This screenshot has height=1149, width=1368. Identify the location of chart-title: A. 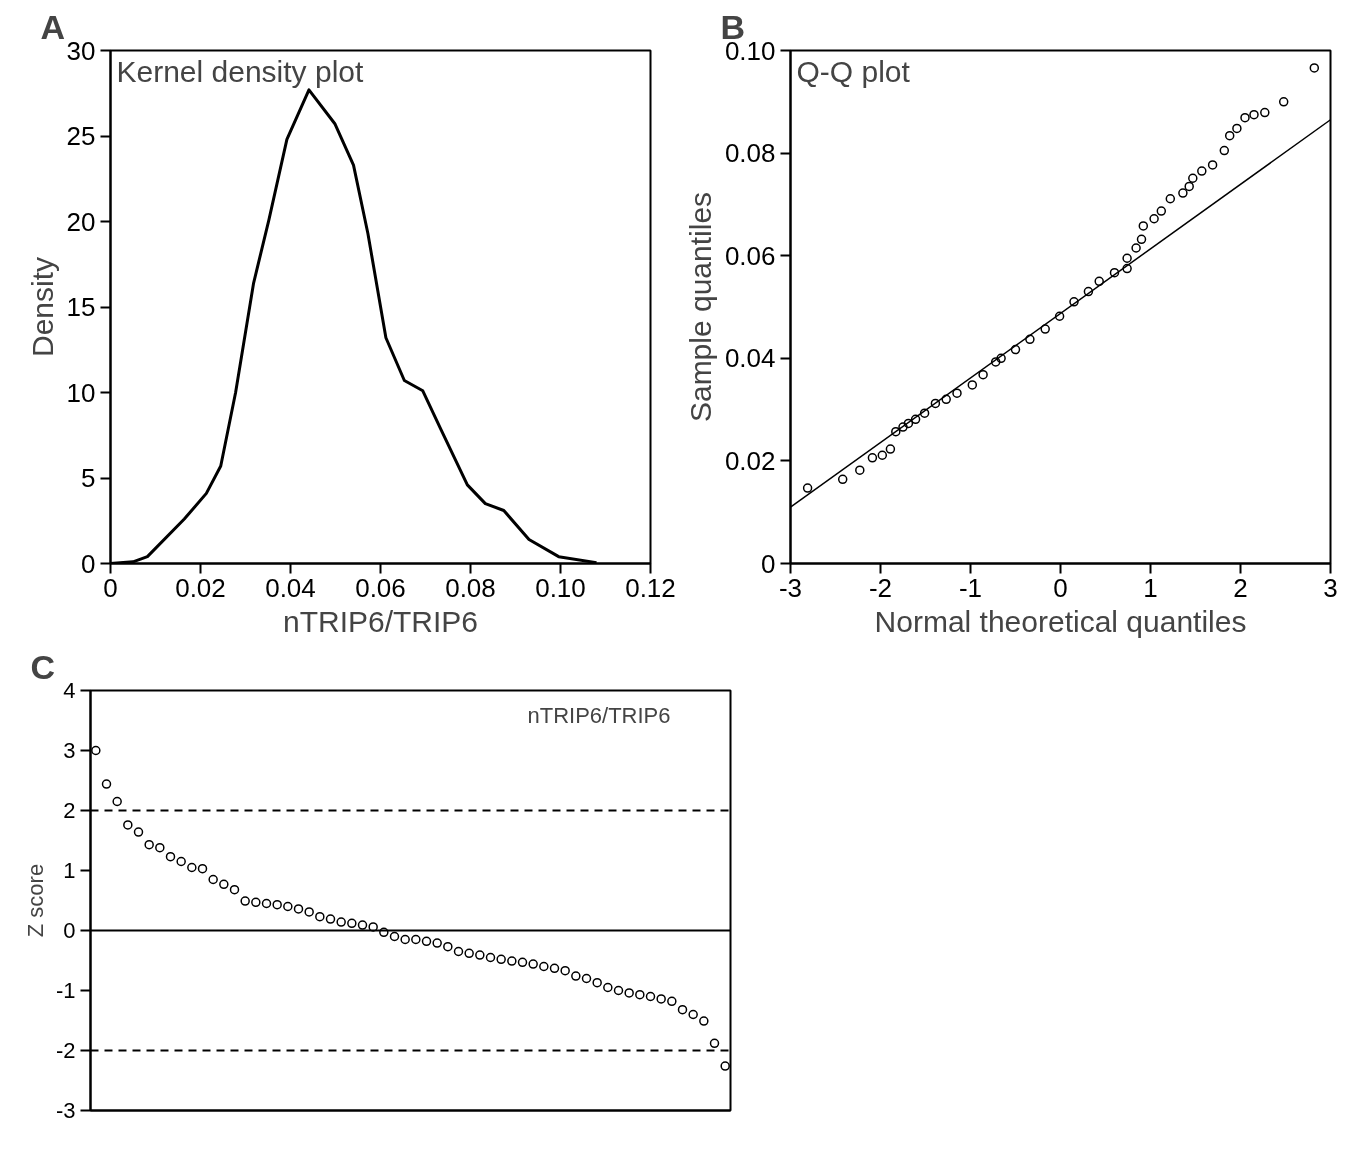
(53, 26).